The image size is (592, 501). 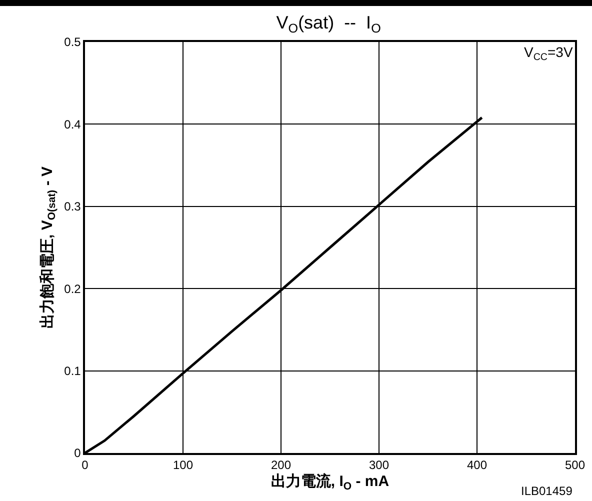 What do you see at coordinates (183, 465) in the screenshot?
I see `x-tick-label: 100` at bounding box center [183, 465].